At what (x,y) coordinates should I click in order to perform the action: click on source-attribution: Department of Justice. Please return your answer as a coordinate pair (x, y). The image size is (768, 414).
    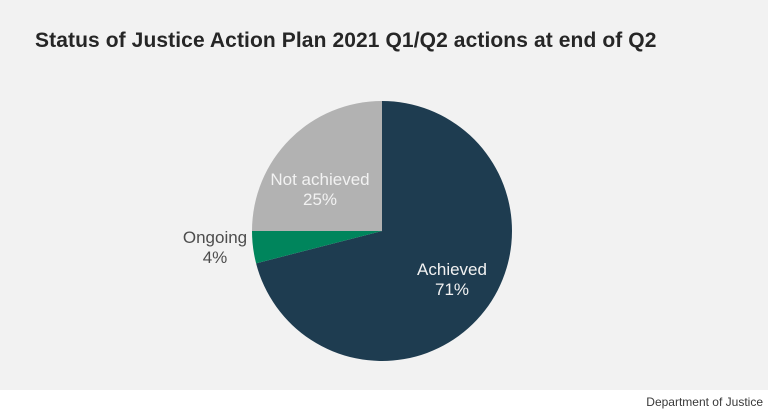
    Looking at the image, I should click on (704, 402).